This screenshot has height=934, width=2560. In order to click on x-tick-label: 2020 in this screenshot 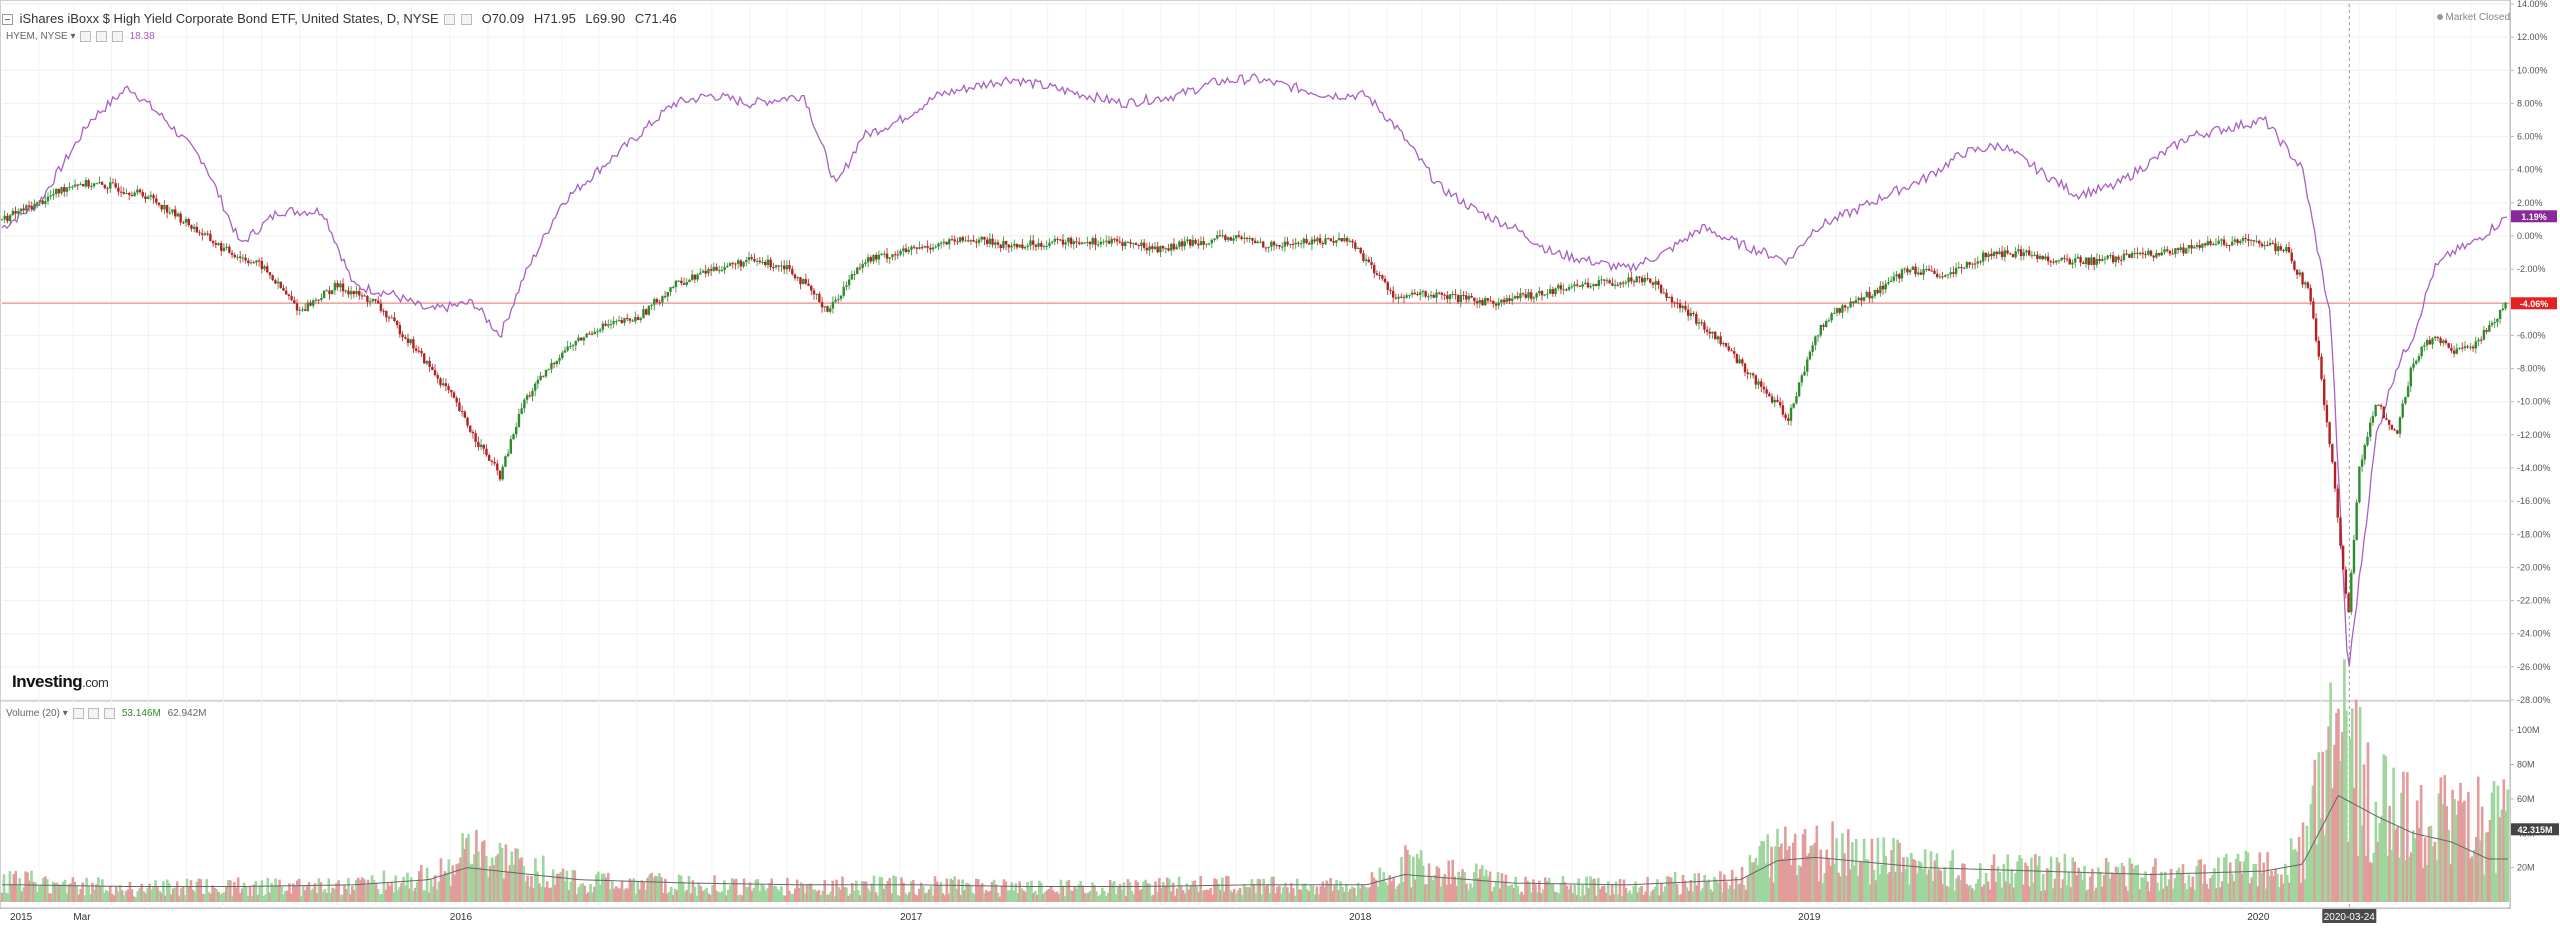, I will do `click(2258, 917)`.